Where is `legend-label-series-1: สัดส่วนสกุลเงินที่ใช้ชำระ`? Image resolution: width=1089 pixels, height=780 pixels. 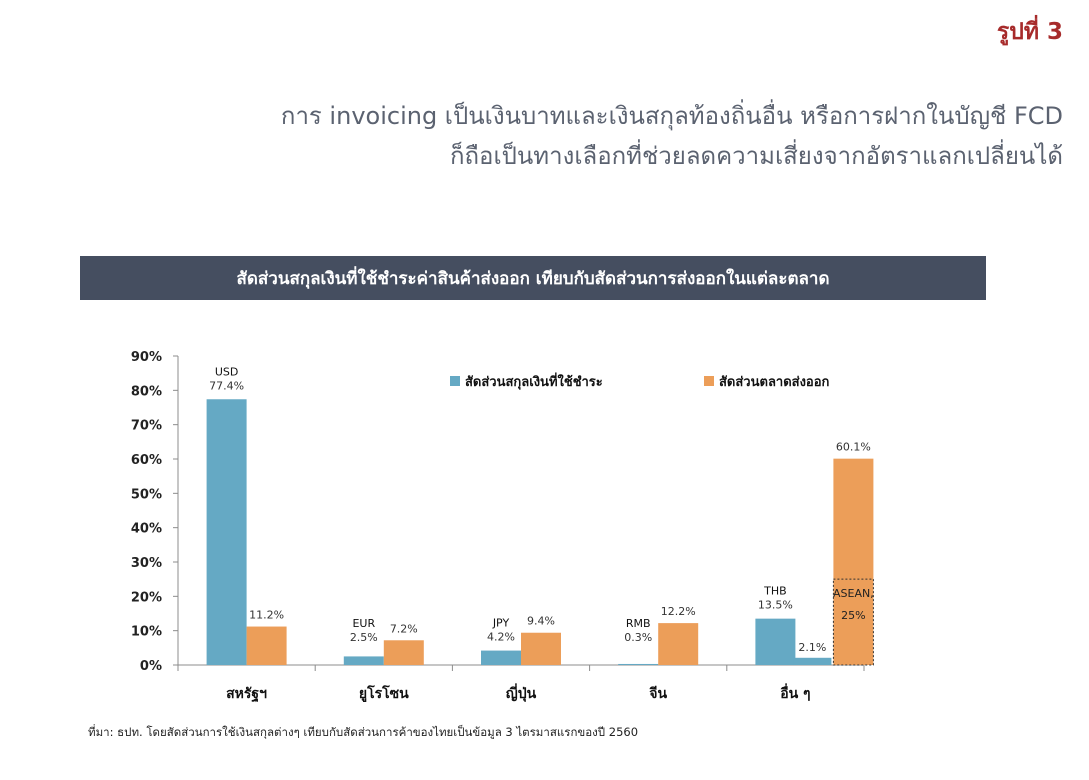
legend-label-series-1: สัดส่วนสกุลเงินที่ใช้ชำระ is located at coordinates (534, 381).